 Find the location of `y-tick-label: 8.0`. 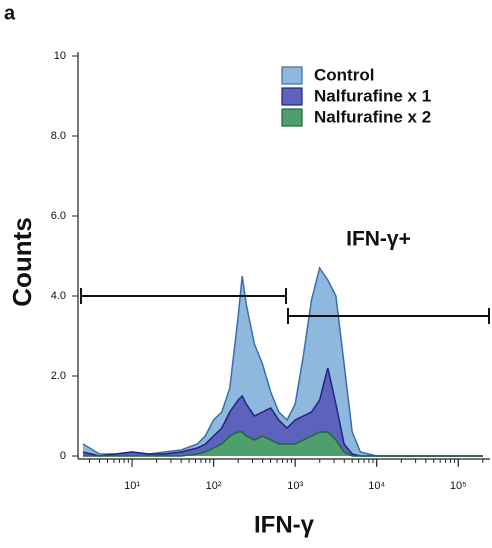

y-tick-label: 8.0 is located at coordinates (58, 136).